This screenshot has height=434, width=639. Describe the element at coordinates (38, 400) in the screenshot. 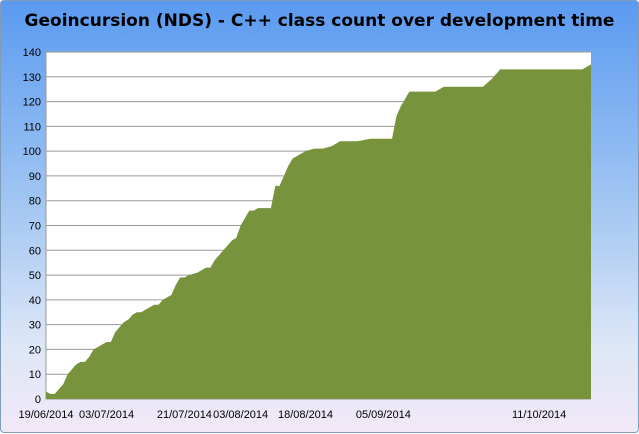

I see `y-tick-label: 0` at that location.